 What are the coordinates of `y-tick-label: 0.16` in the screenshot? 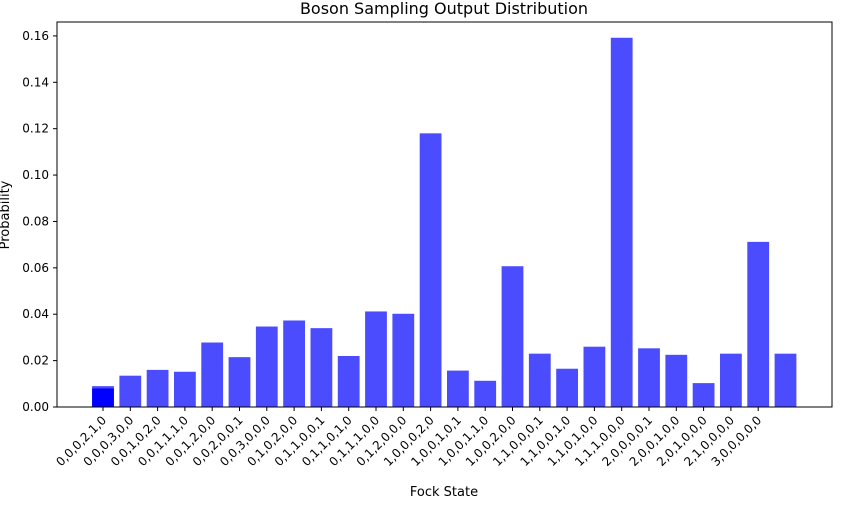 It's located at (35, 36).